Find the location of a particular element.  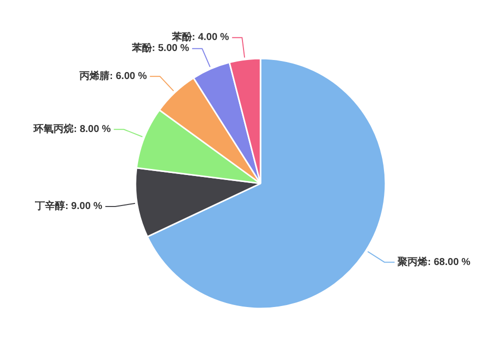

slice-label: 苯酚: 5.00 % is located at coordinates (160, 48).